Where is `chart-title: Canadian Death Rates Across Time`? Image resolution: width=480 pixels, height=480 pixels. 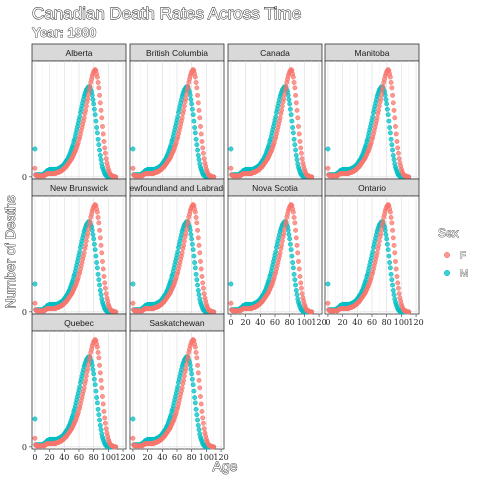
chart-title: Canadian Death Rates Across Time is located at coordinates (166, 13).